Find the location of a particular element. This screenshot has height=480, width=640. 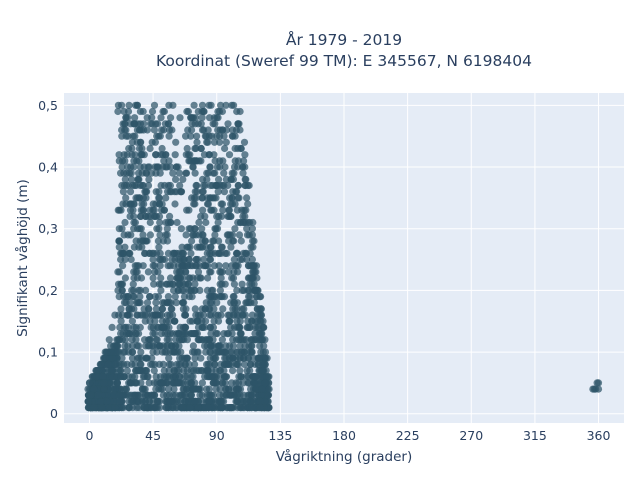

y-tick-label: 0,3 is located at coordinates (48, 228).